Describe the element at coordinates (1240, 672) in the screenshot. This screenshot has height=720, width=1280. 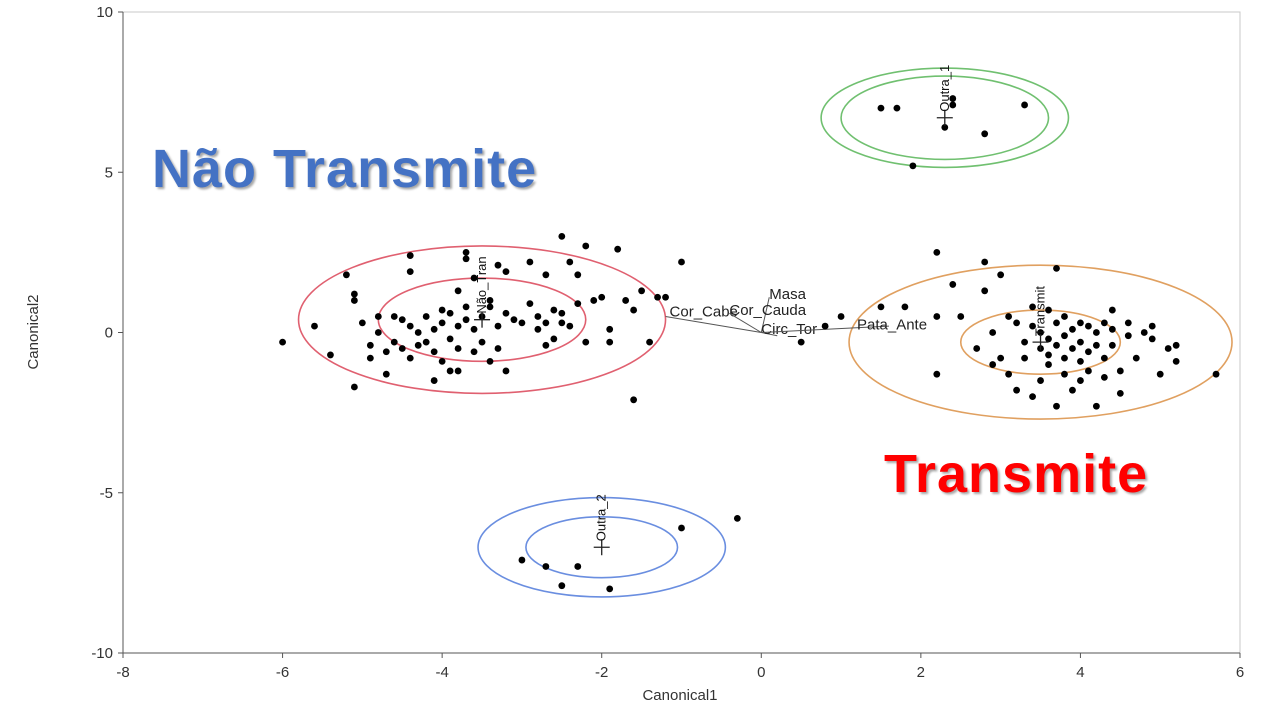
I see `x-tick-label: 6` at that location.